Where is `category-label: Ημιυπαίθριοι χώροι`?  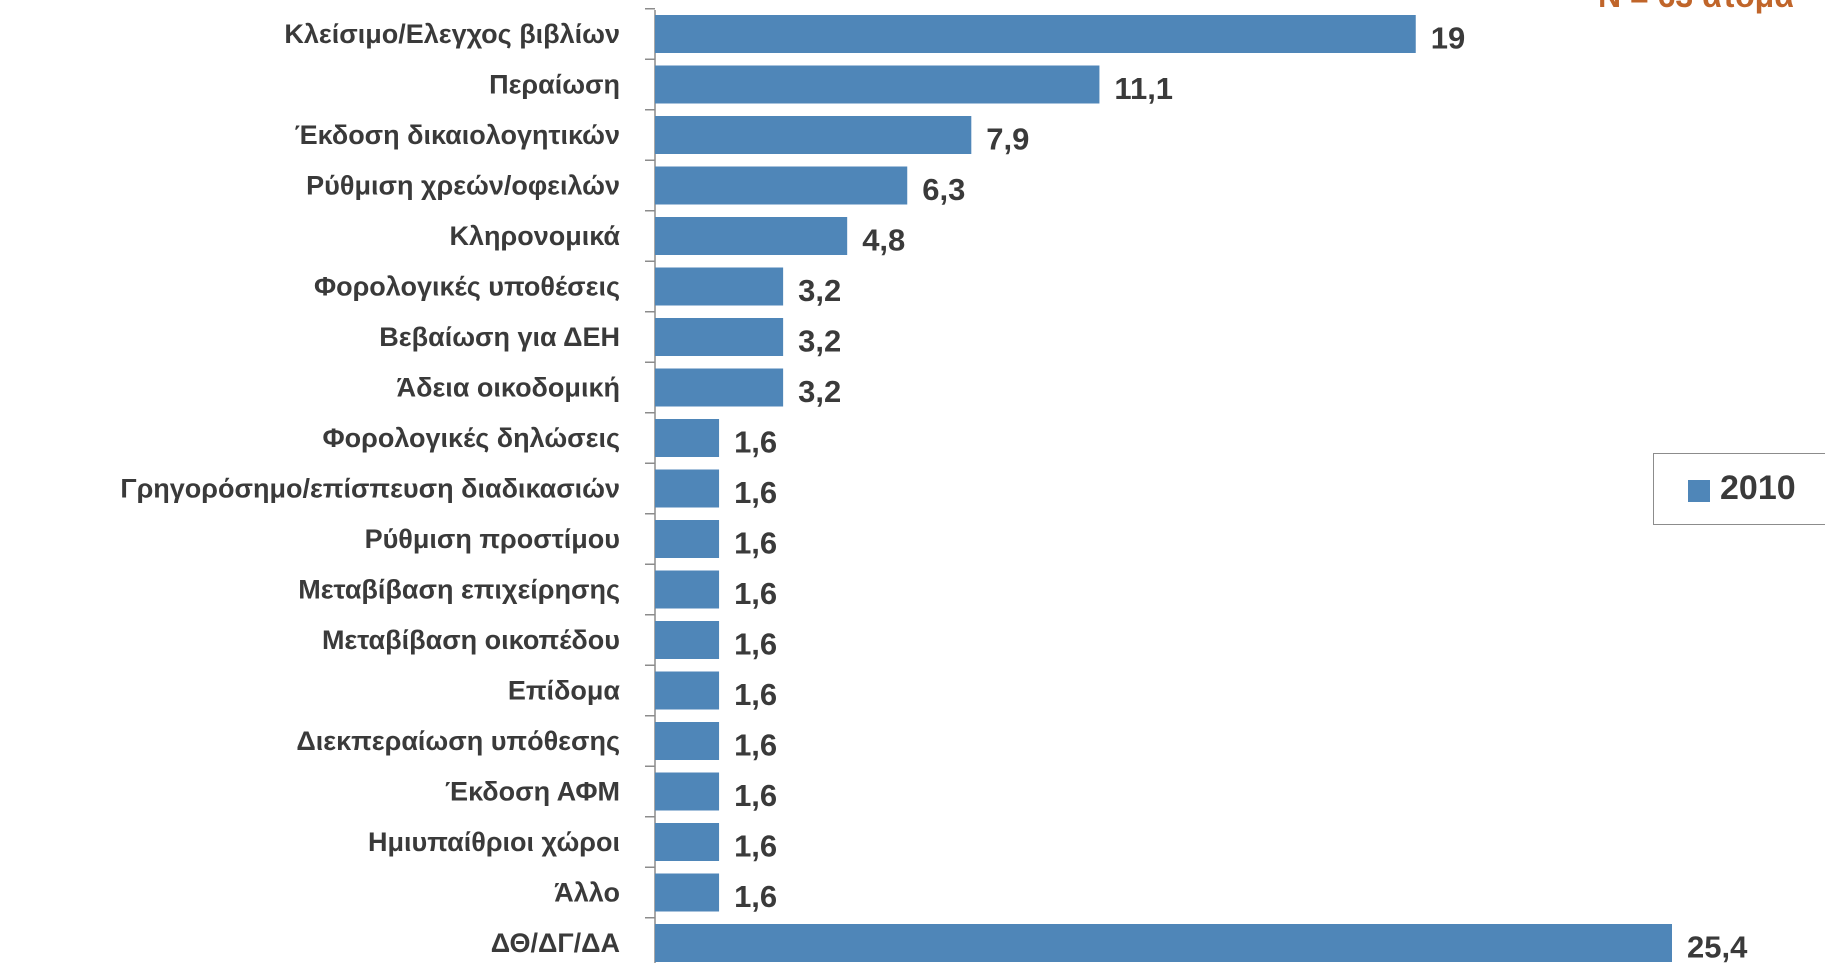 category-label: Ημιυπαίθριοι χώροι is located at coordinates (494, 842).